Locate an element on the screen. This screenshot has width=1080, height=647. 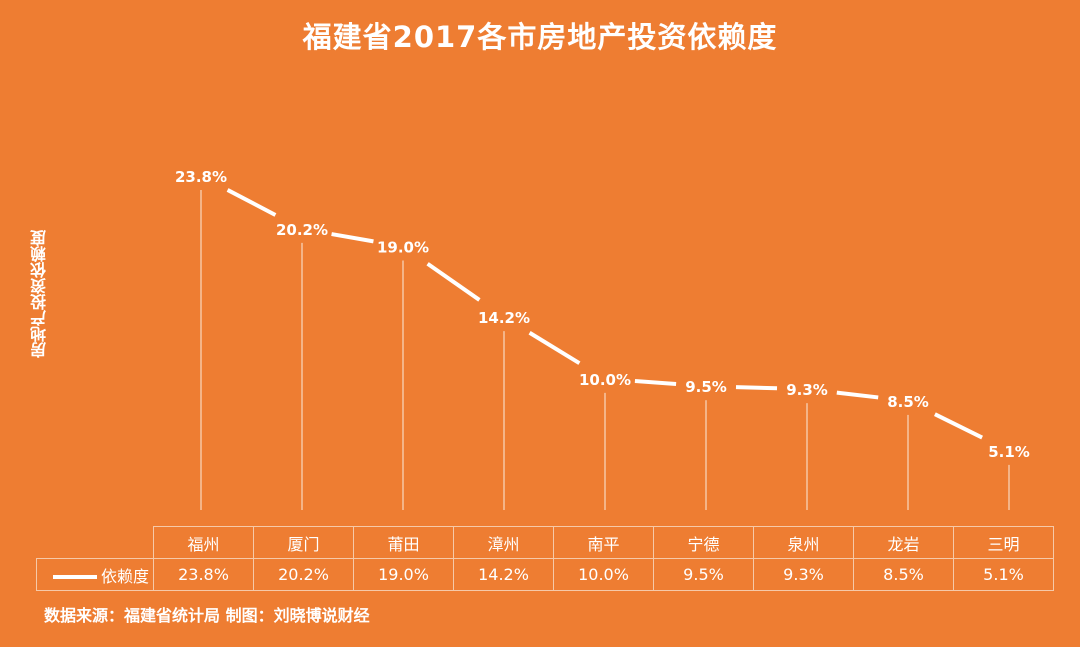
category-label: 厦门 is located at coordinates (303, 542).